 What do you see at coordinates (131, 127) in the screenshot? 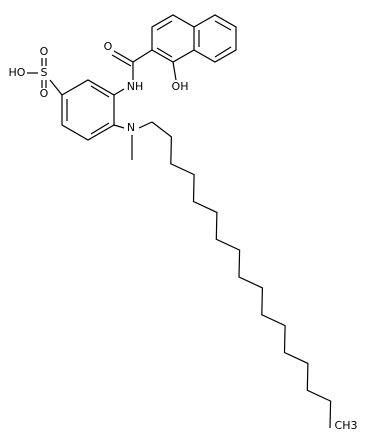
I see `atom-label: N` at bounding box center [131, 127].